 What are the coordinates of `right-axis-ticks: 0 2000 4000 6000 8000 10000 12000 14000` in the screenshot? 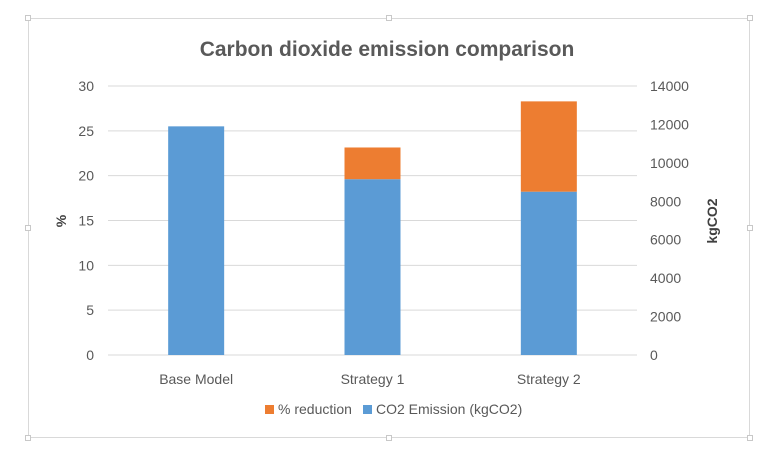 It's located at (669, 220).